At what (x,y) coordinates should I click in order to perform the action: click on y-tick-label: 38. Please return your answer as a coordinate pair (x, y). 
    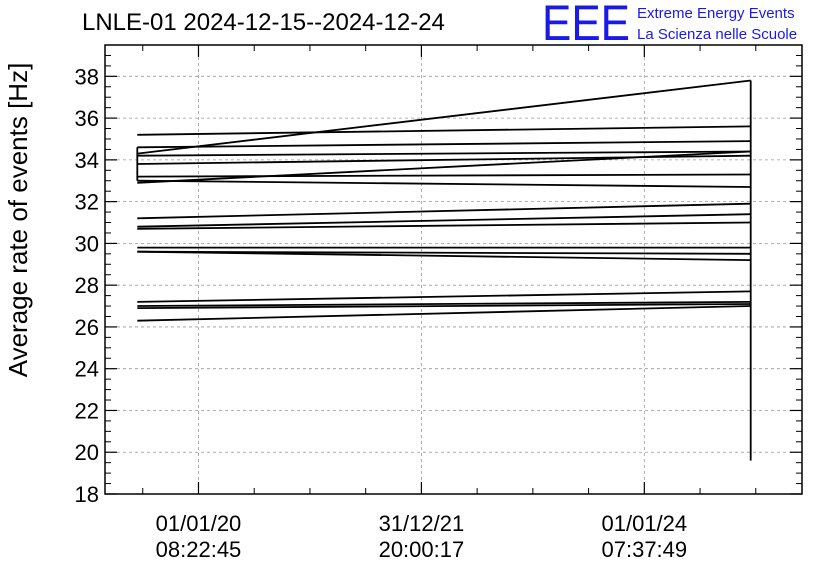
    Looking at the image, I should click on (87, 76).